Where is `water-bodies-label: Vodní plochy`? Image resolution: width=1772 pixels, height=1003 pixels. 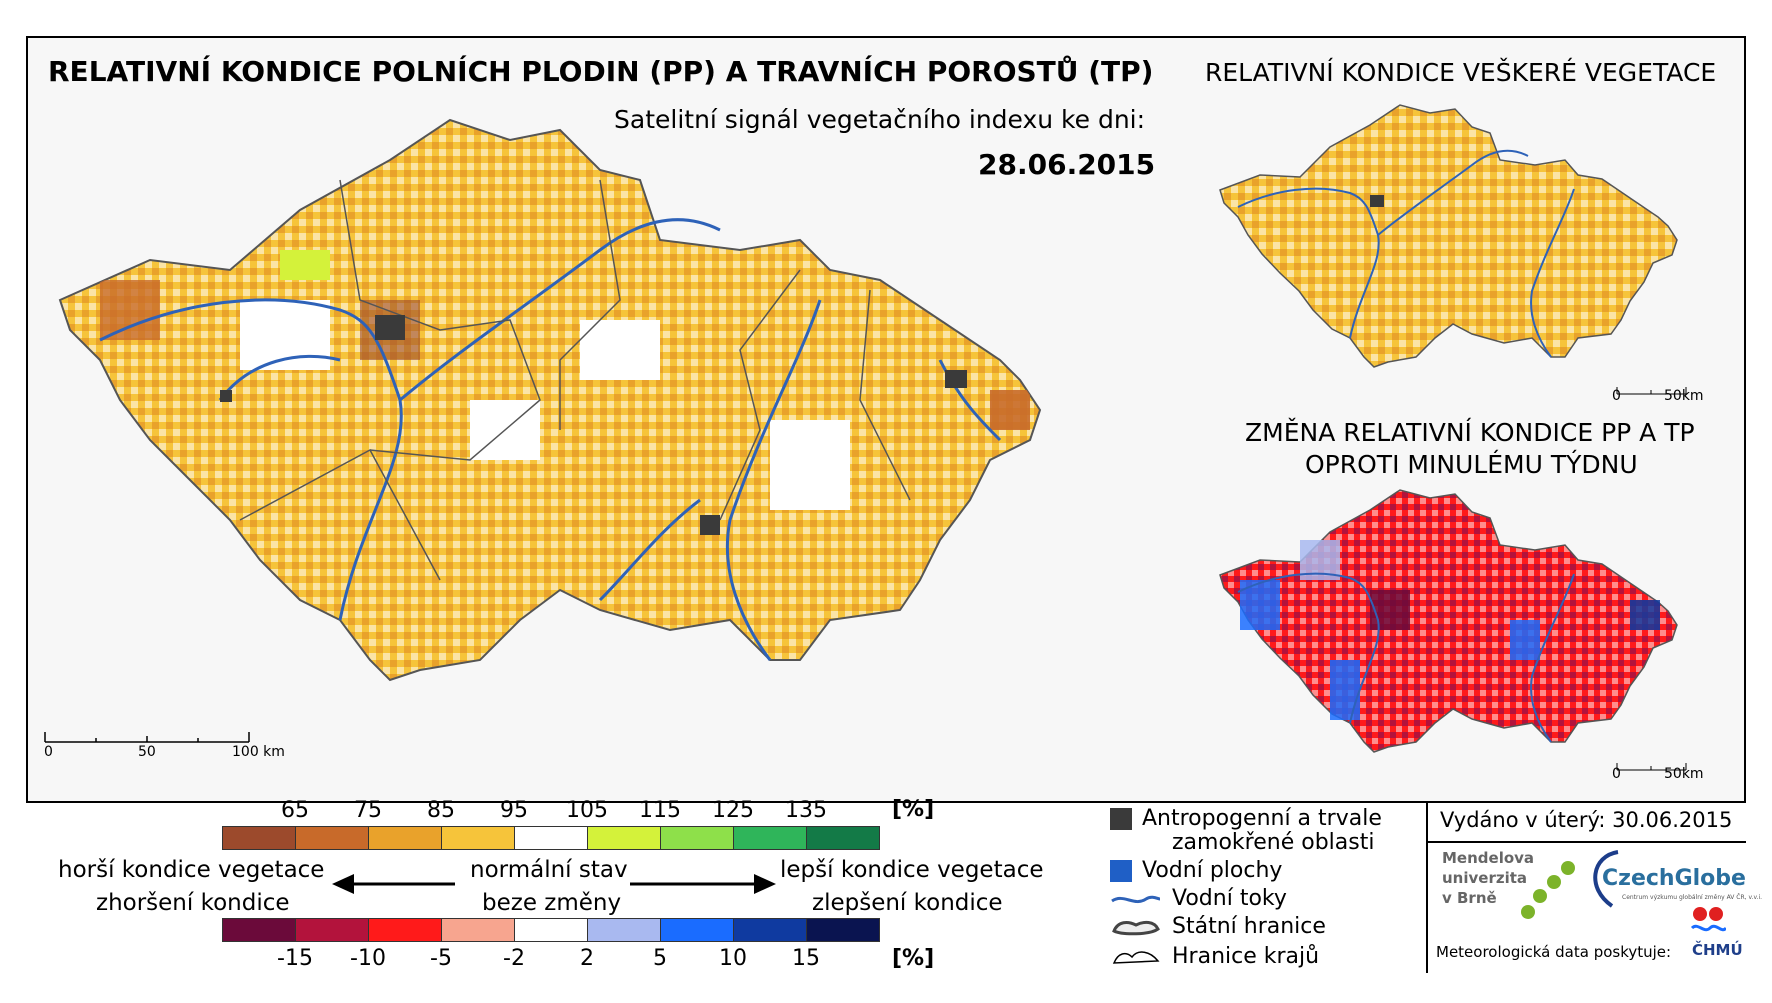 water-bodies-label: Vodní plochy is located at coordinates (1212, 870).